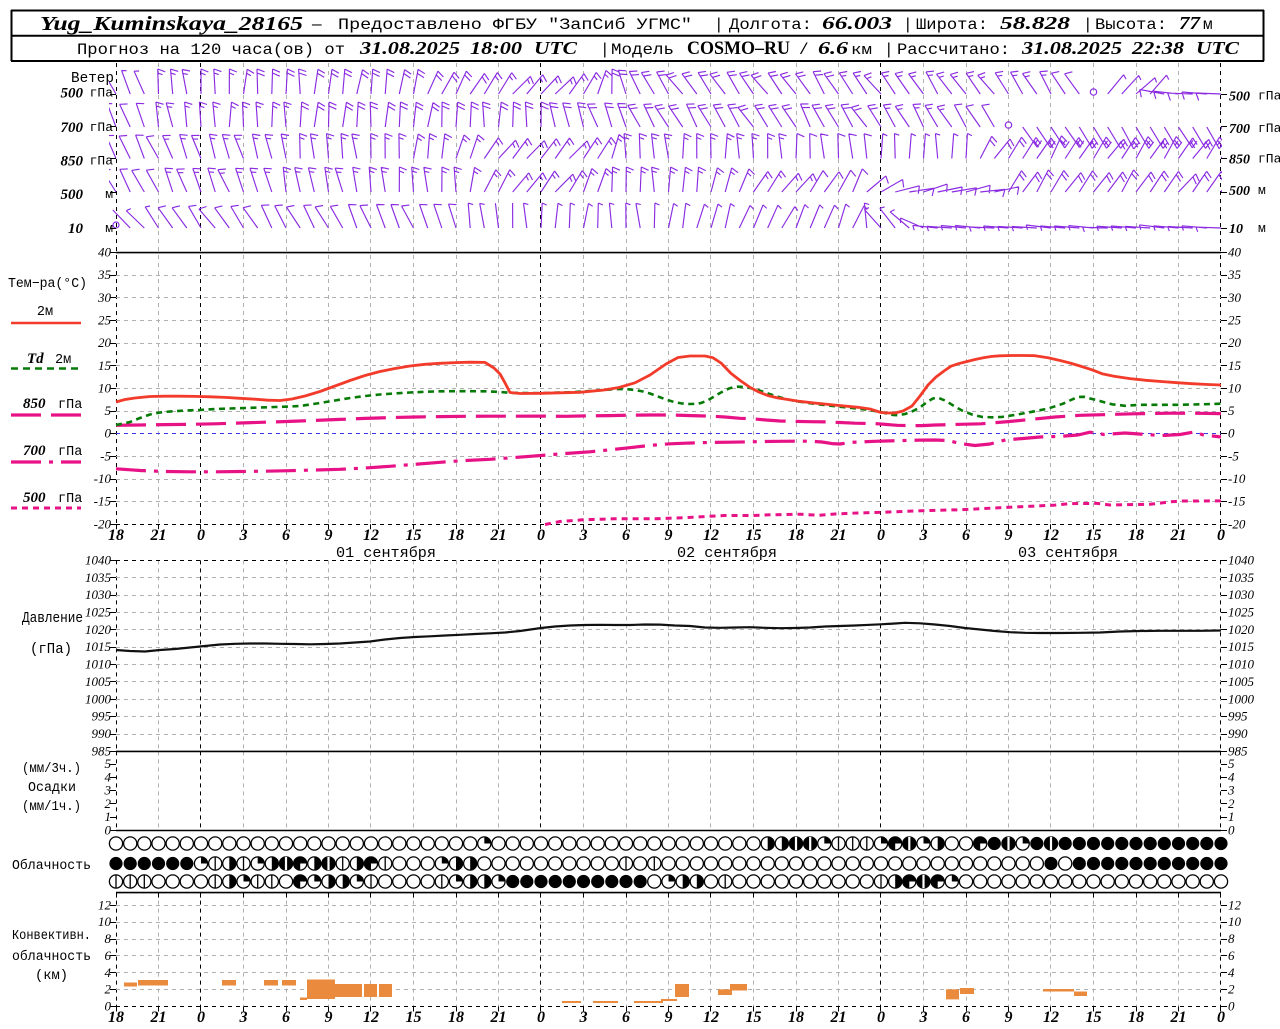 Image resolution: width=1280 pixels, height=1029 pixels. Describe the element at coordinates (63, 360) in the screenshot. I see `svg-text: 2м` at that location.